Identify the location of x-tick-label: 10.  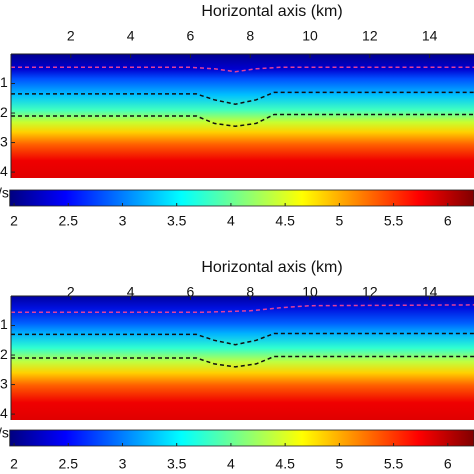
(310, 36).